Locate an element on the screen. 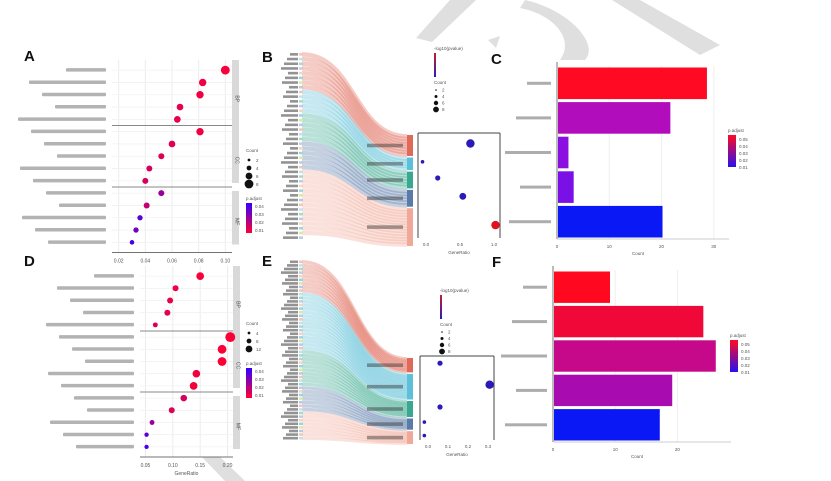 This screenshot has width=831, height=481. size-legend-label: 12 is located at coordinates (259, 349).